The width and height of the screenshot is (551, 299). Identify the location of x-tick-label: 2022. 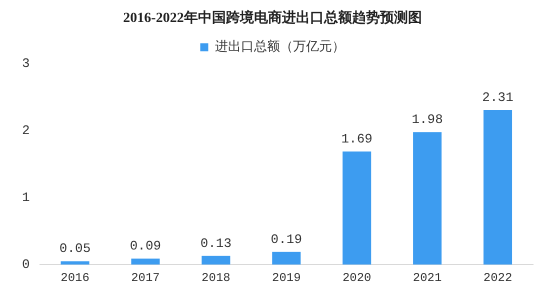
(497, 277).